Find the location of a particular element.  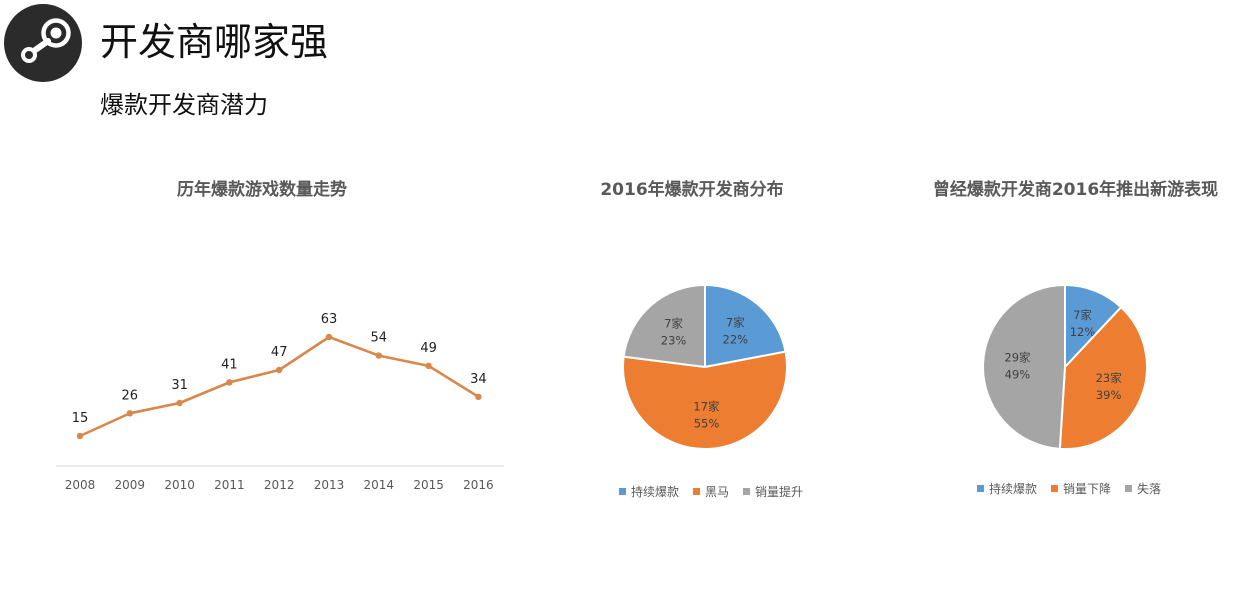

x-tick-label: 2008 is located at coordinates (80, 485).